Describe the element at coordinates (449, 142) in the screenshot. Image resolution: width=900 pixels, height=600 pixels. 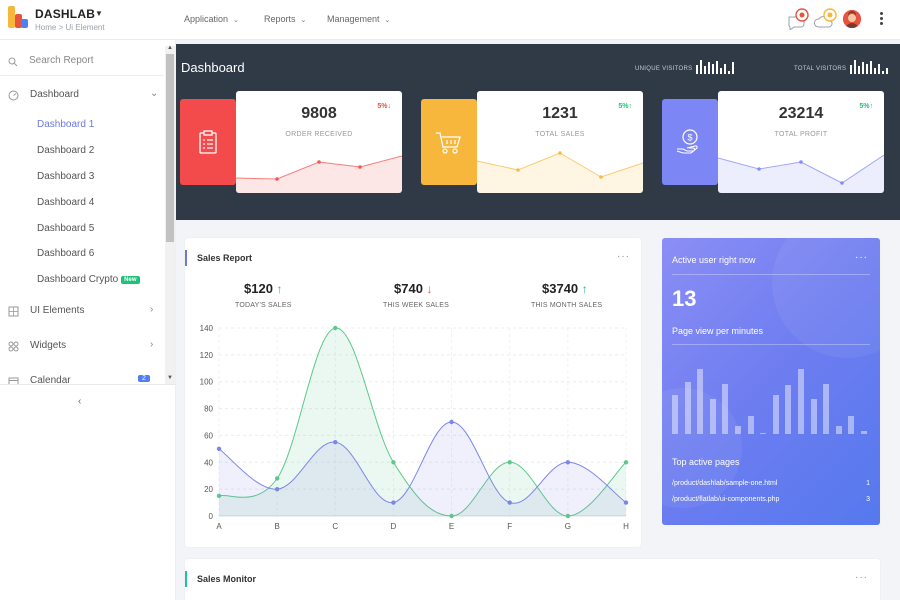
I see `total-sales-icon-box` at that location.